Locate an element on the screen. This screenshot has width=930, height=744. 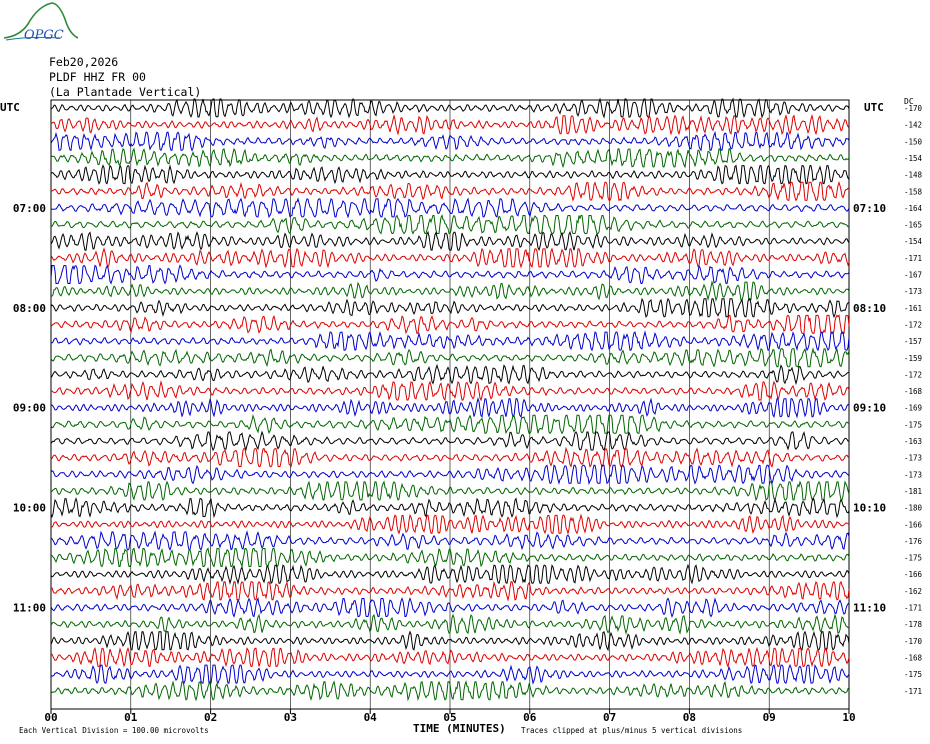
hour-label-left: 09:00 is located at coordinates (29, 408).